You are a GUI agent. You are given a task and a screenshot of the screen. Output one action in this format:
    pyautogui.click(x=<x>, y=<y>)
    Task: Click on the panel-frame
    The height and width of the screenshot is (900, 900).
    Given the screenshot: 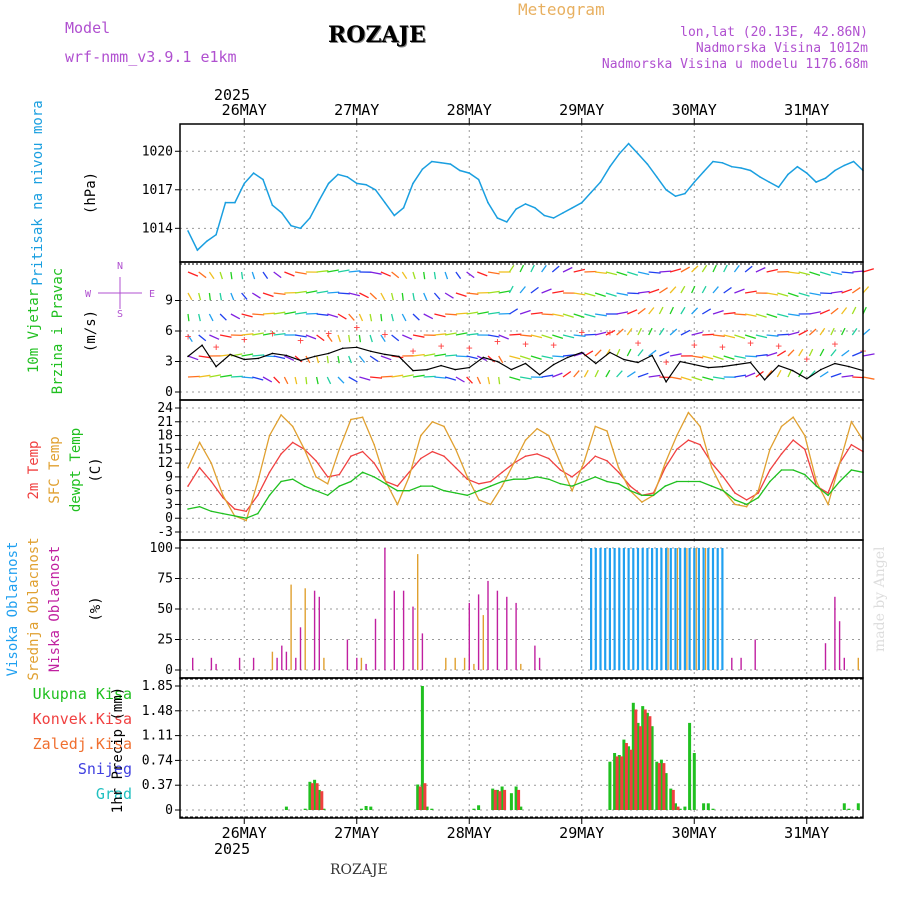 What is the action you would take?
    pyautogui.click(x=521, y=193)
    